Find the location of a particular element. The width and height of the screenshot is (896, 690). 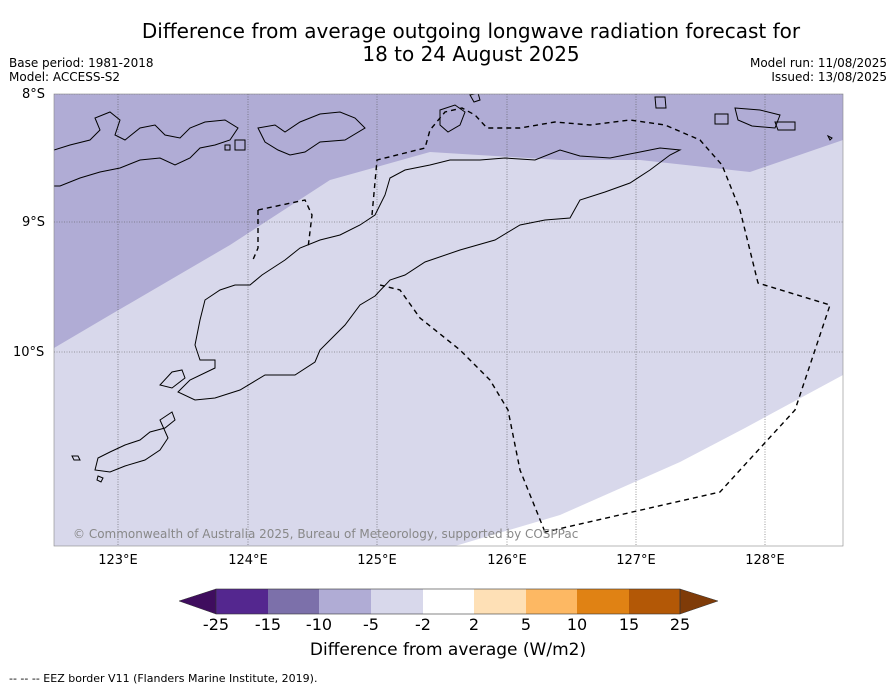

meta-left: Base period: 1981-2018 Model: ACCESS-S2 is located at coordinates (81, 70).